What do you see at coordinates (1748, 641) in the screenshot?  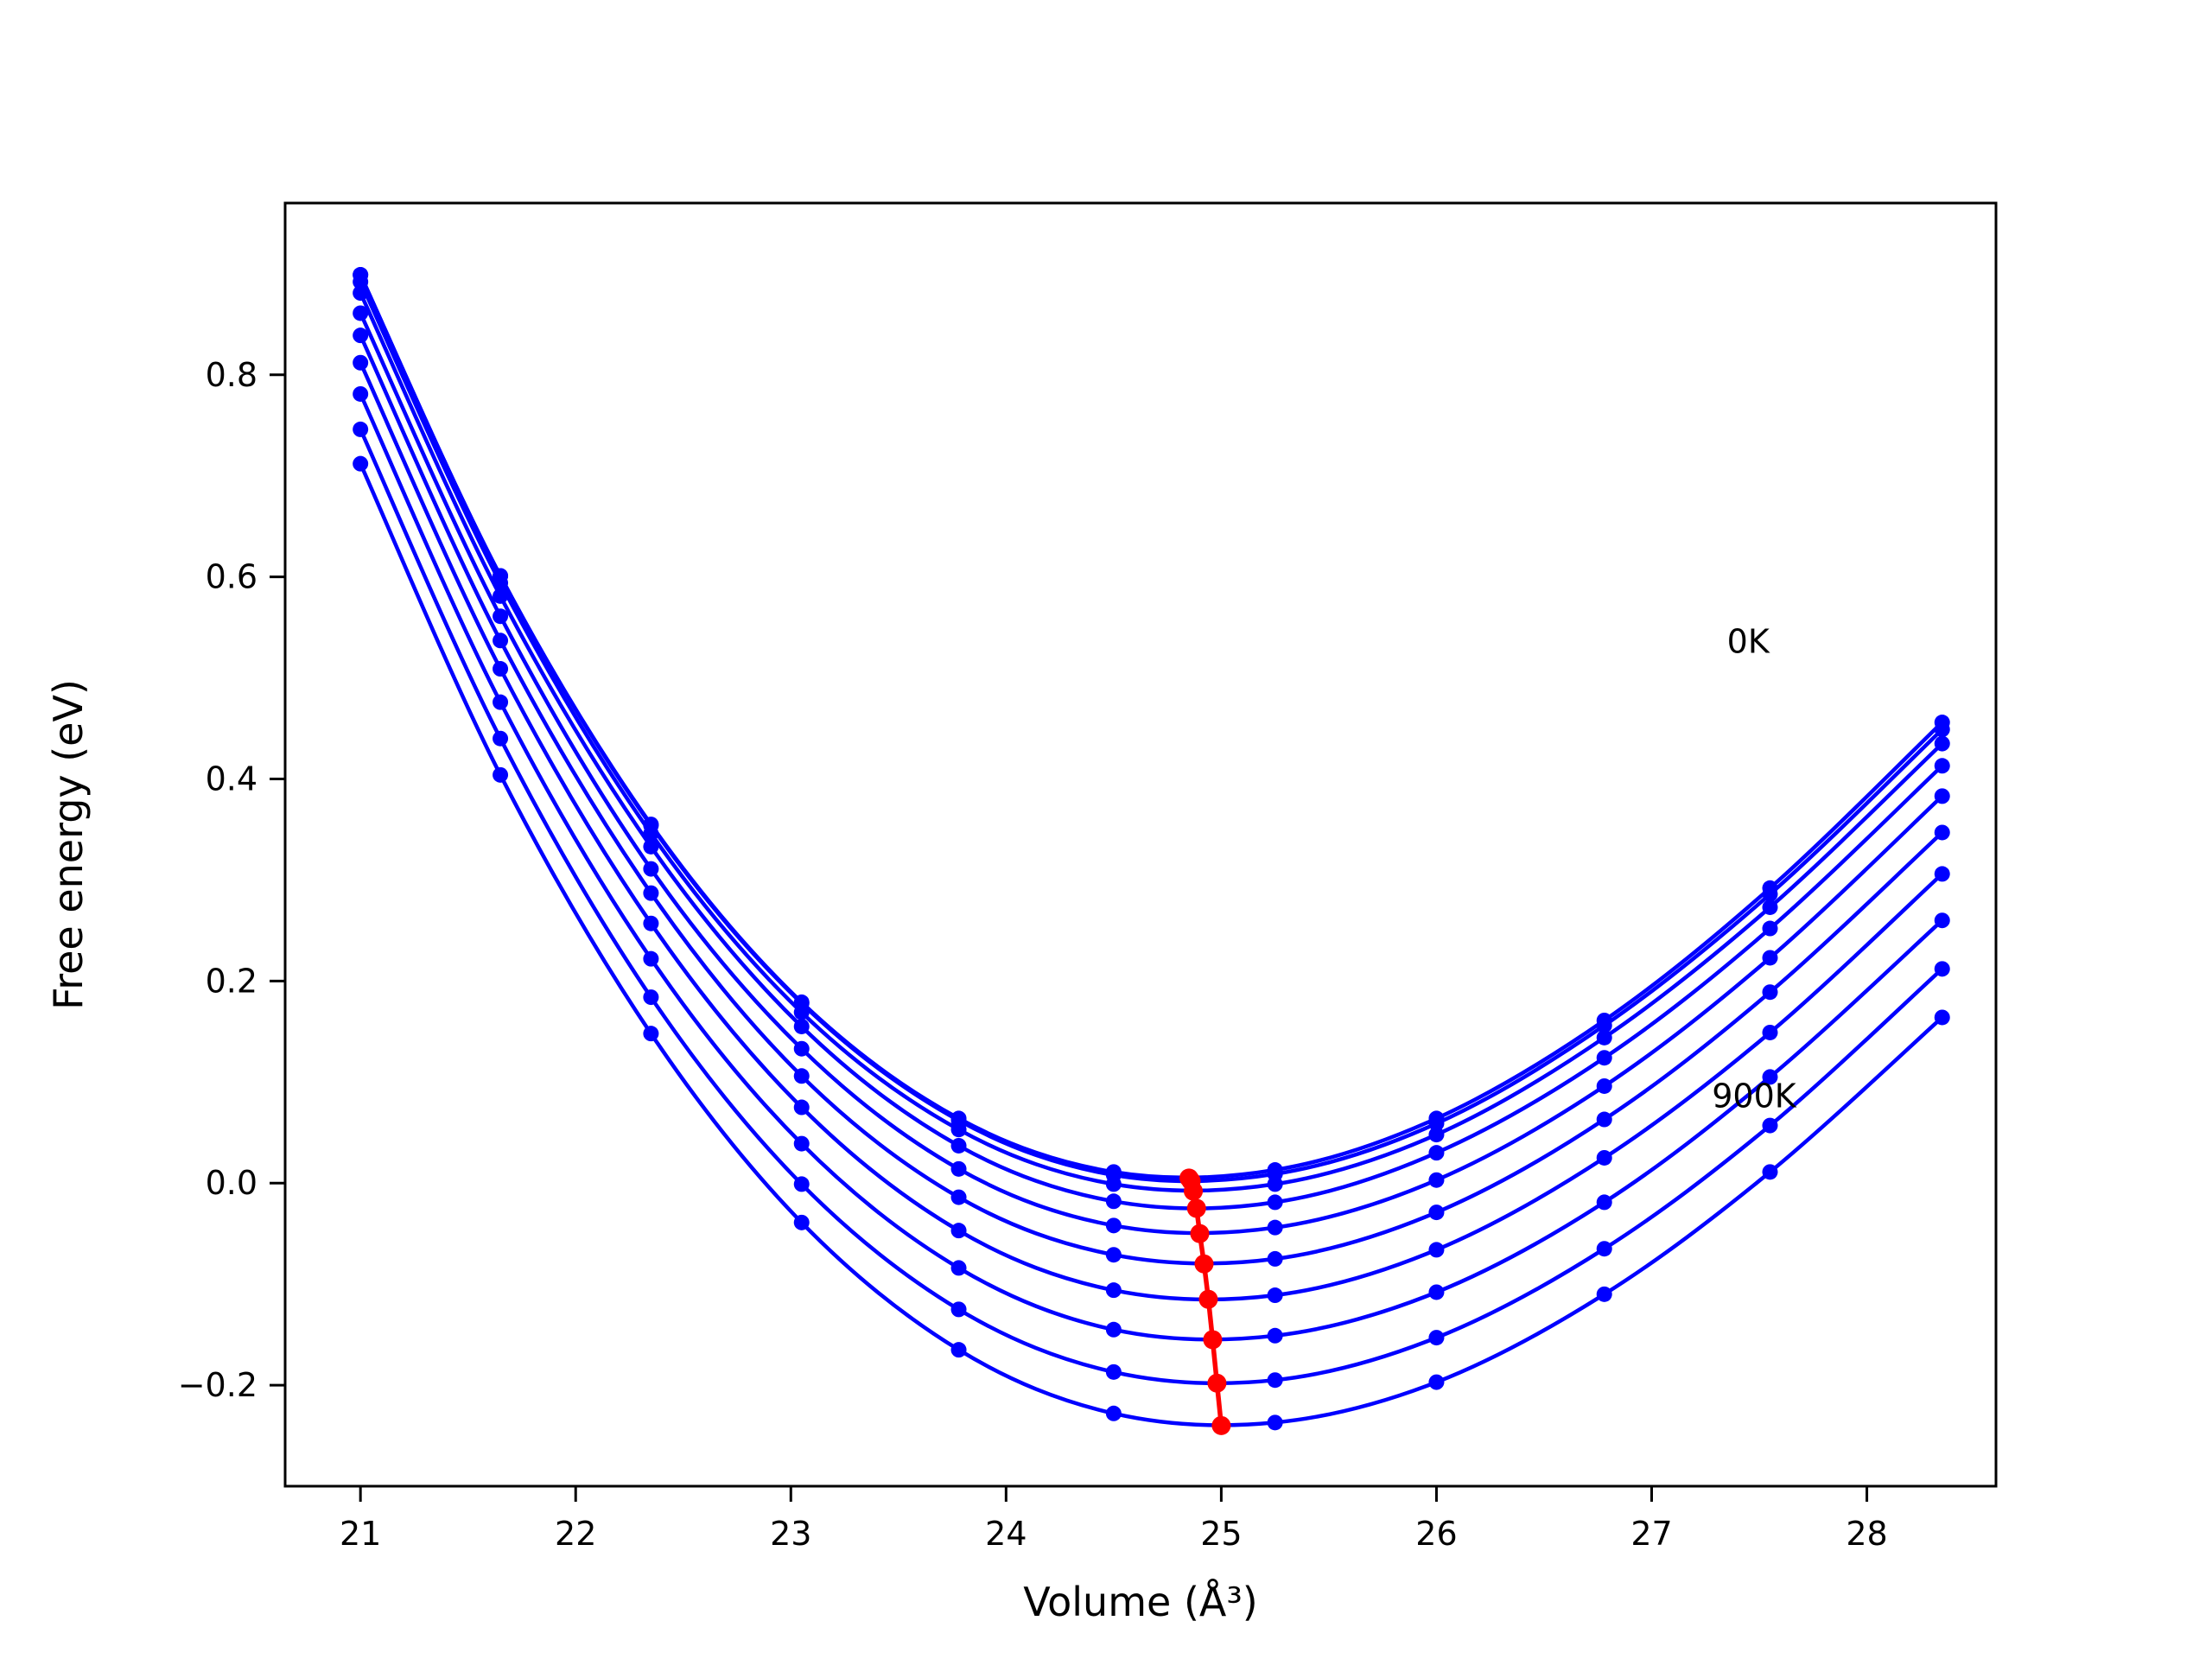 I see `annotation-0K: 0K` at bounding box center [1748, 641].